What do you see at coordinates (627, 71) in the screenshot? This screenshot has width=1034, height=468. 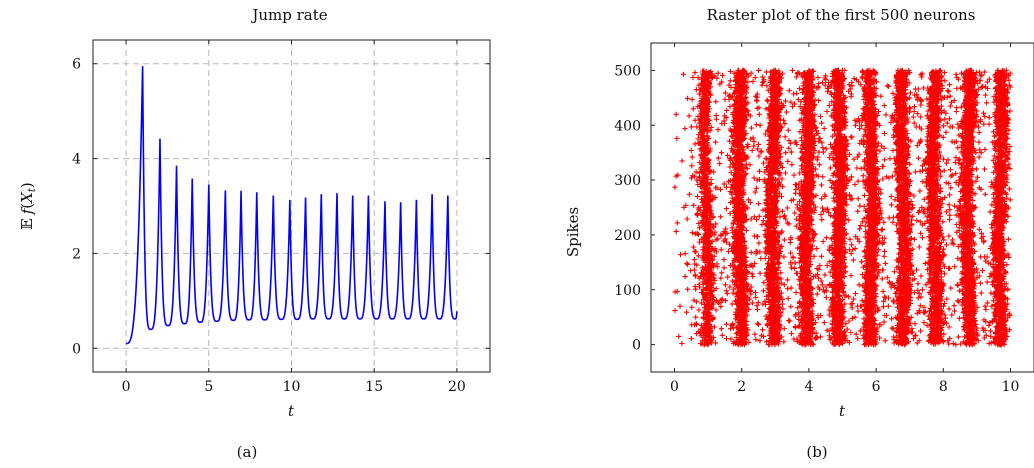 I see `raster-y-tick-label: 500` at bounding box center [627, 71].